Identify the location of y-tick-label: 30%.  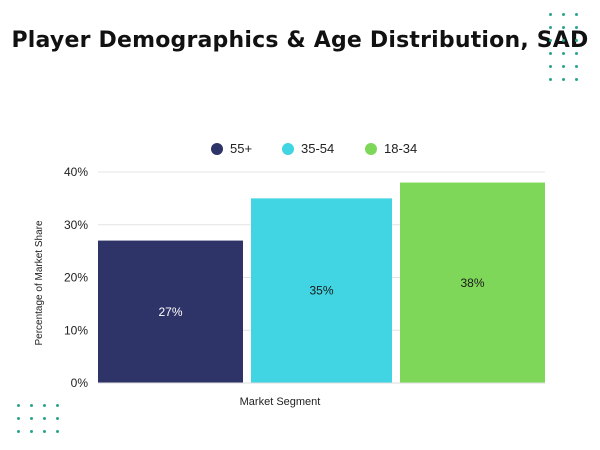
(76, 225).